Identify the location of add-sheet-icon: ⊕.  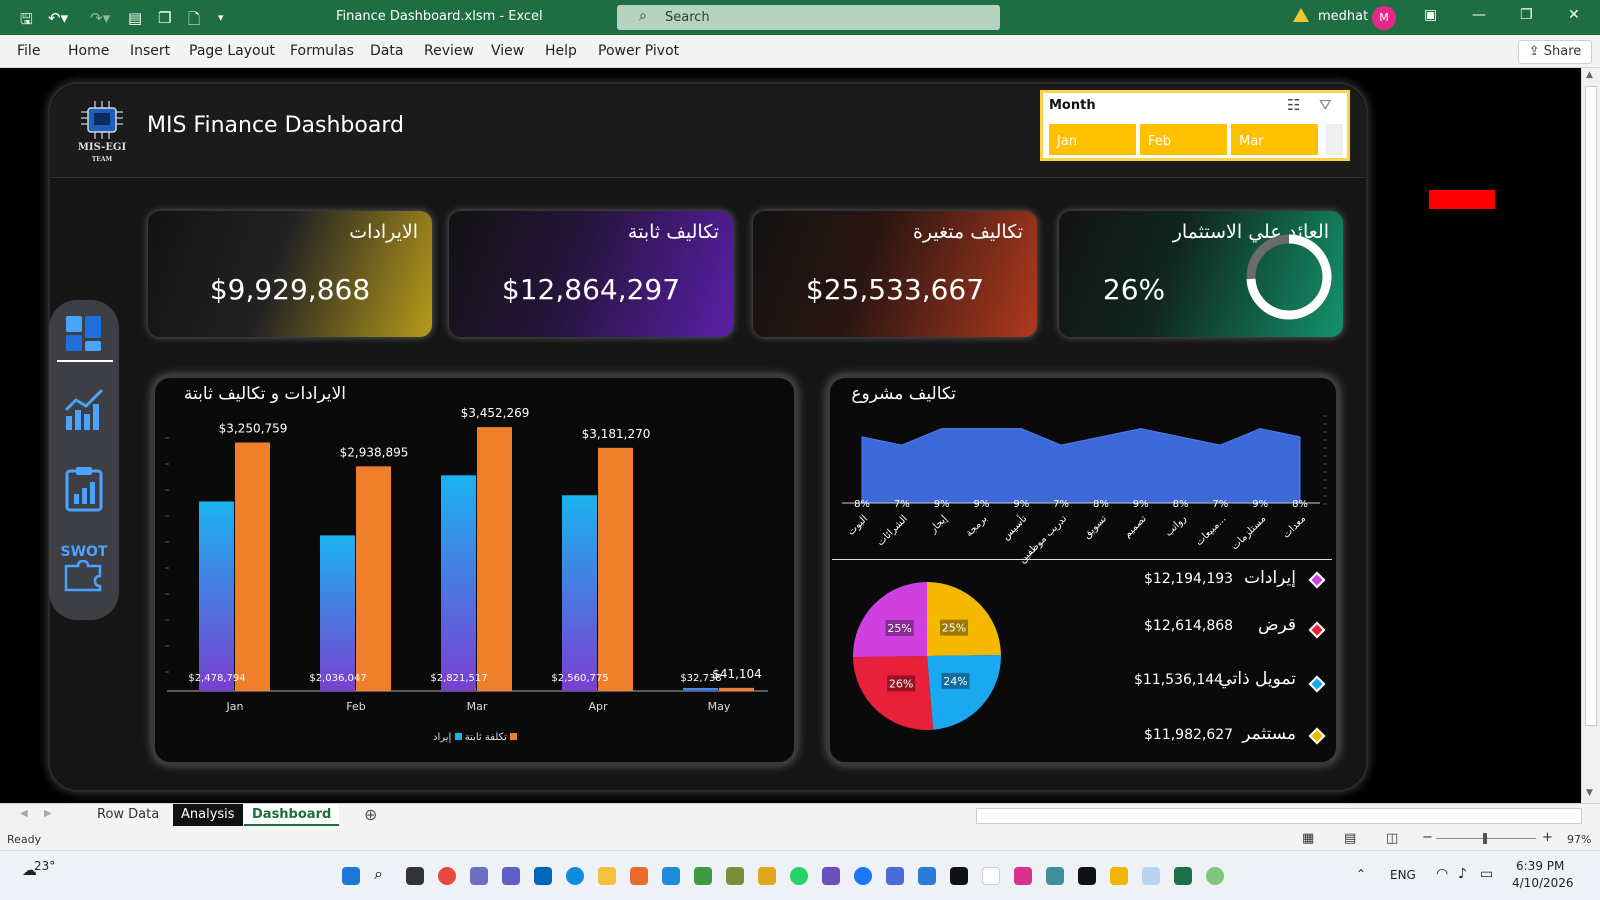
(371, 814).